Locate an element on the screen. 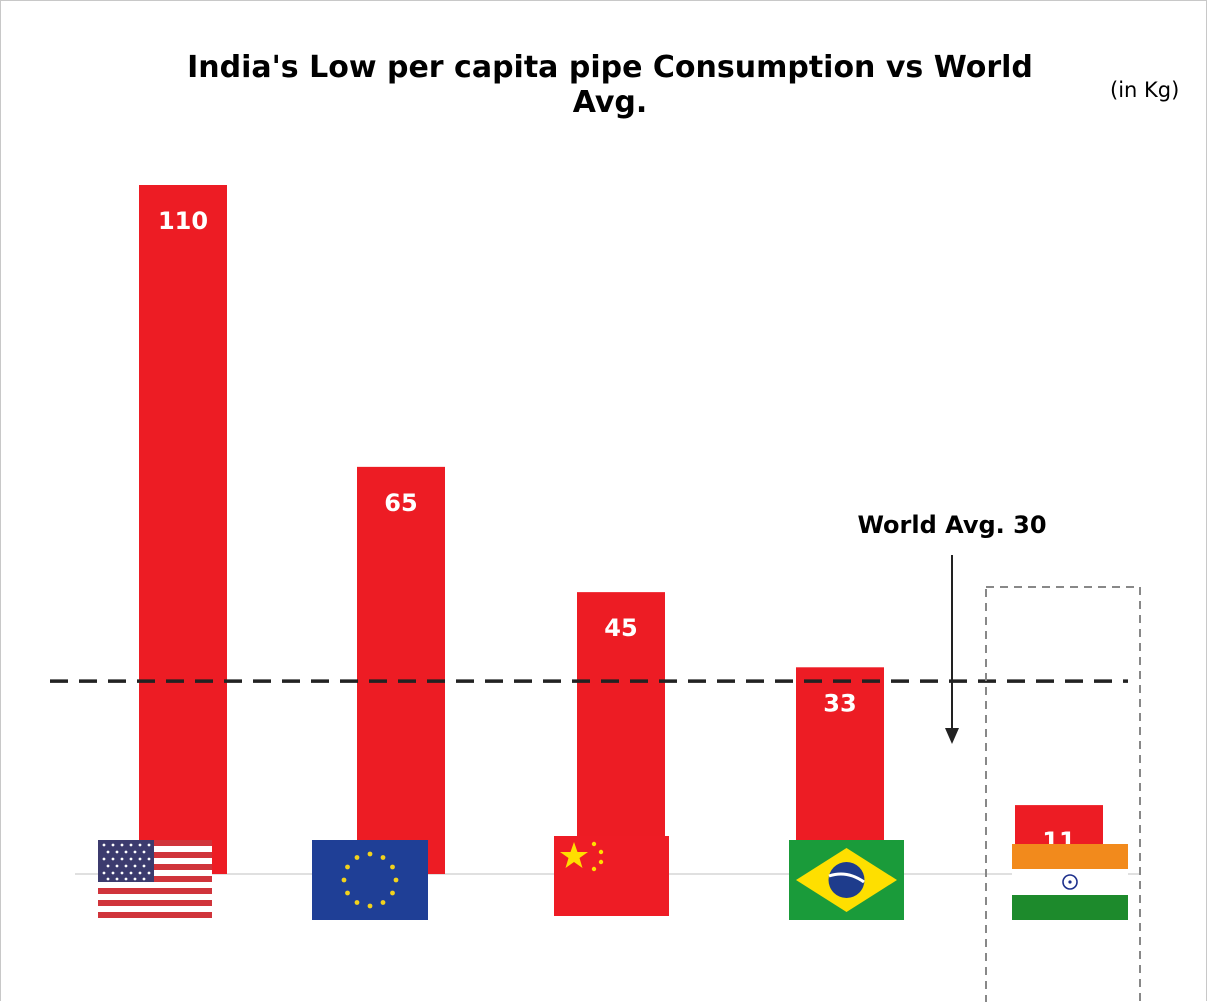  eu-flag-icon is located at coordinates (370, 880).